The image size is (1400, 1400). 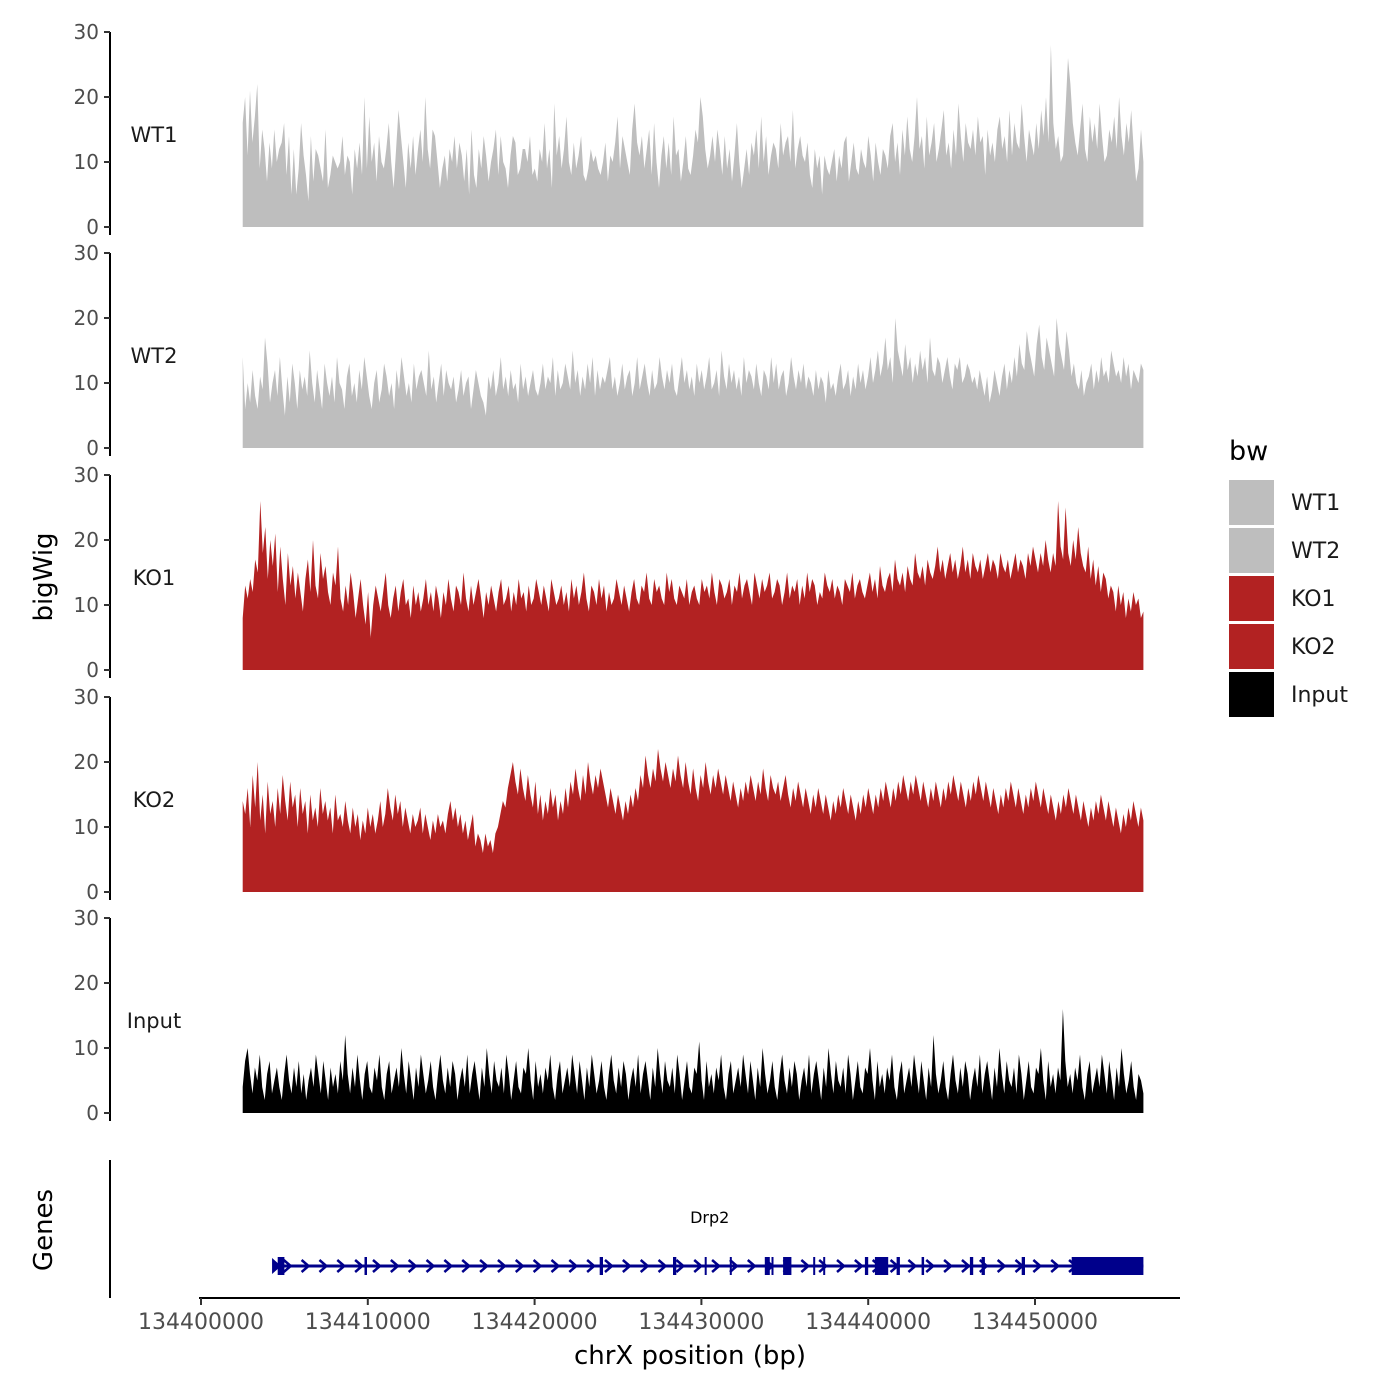 I want to click on x-tick-label: 134440000, so click(x=868, y=1322).